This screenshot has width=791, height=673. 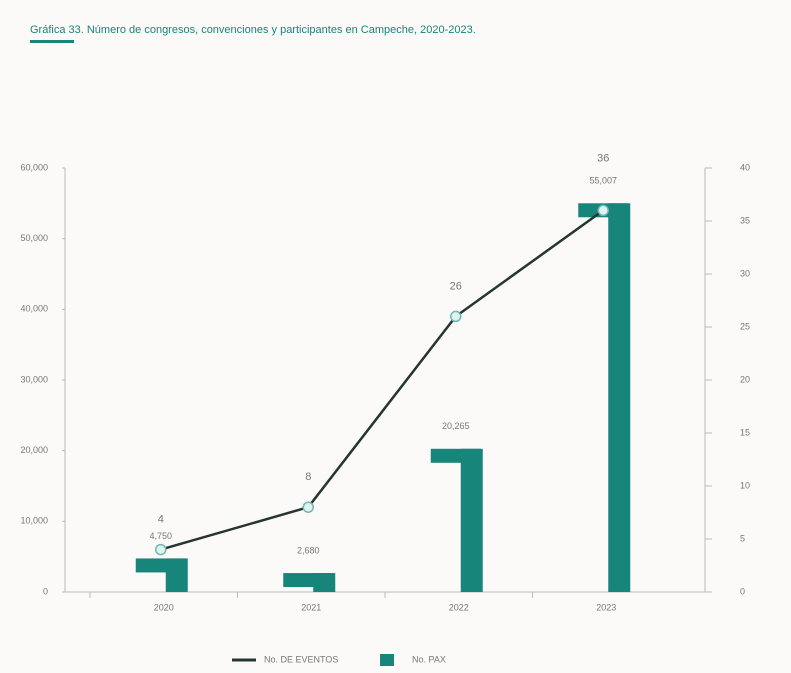 I want to click on value-label: 36, so click(x=603, y=158).